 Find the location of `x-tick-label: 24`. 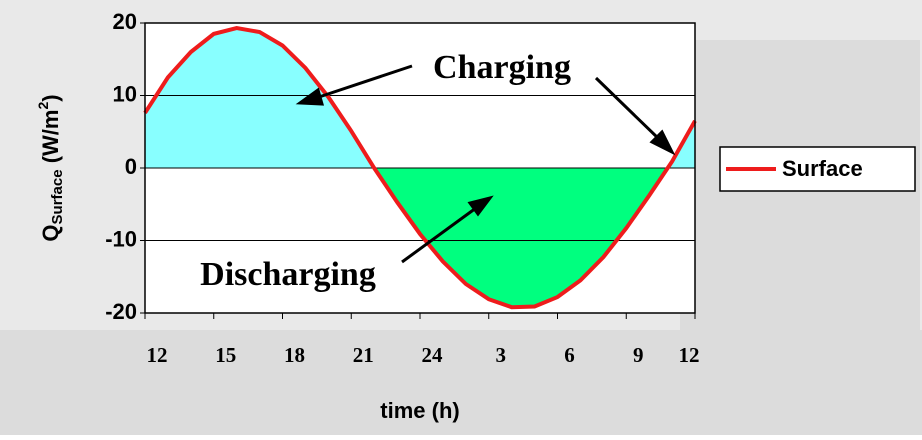

x-tick-label: 24 is located at coordinates (433, 355).